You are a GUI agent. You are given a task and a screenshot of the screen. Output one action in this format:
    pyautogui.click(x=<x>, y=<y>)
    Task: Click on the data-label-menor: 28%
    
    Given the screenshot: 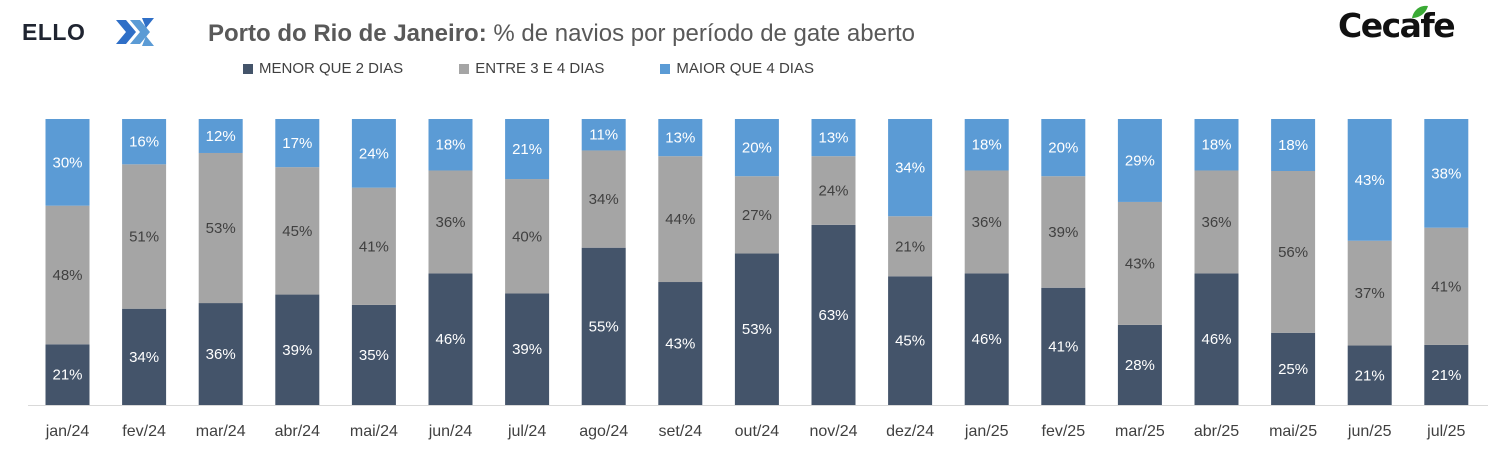 What is the action you would take?
    pyautogui.click(x=1140, y=365)
    